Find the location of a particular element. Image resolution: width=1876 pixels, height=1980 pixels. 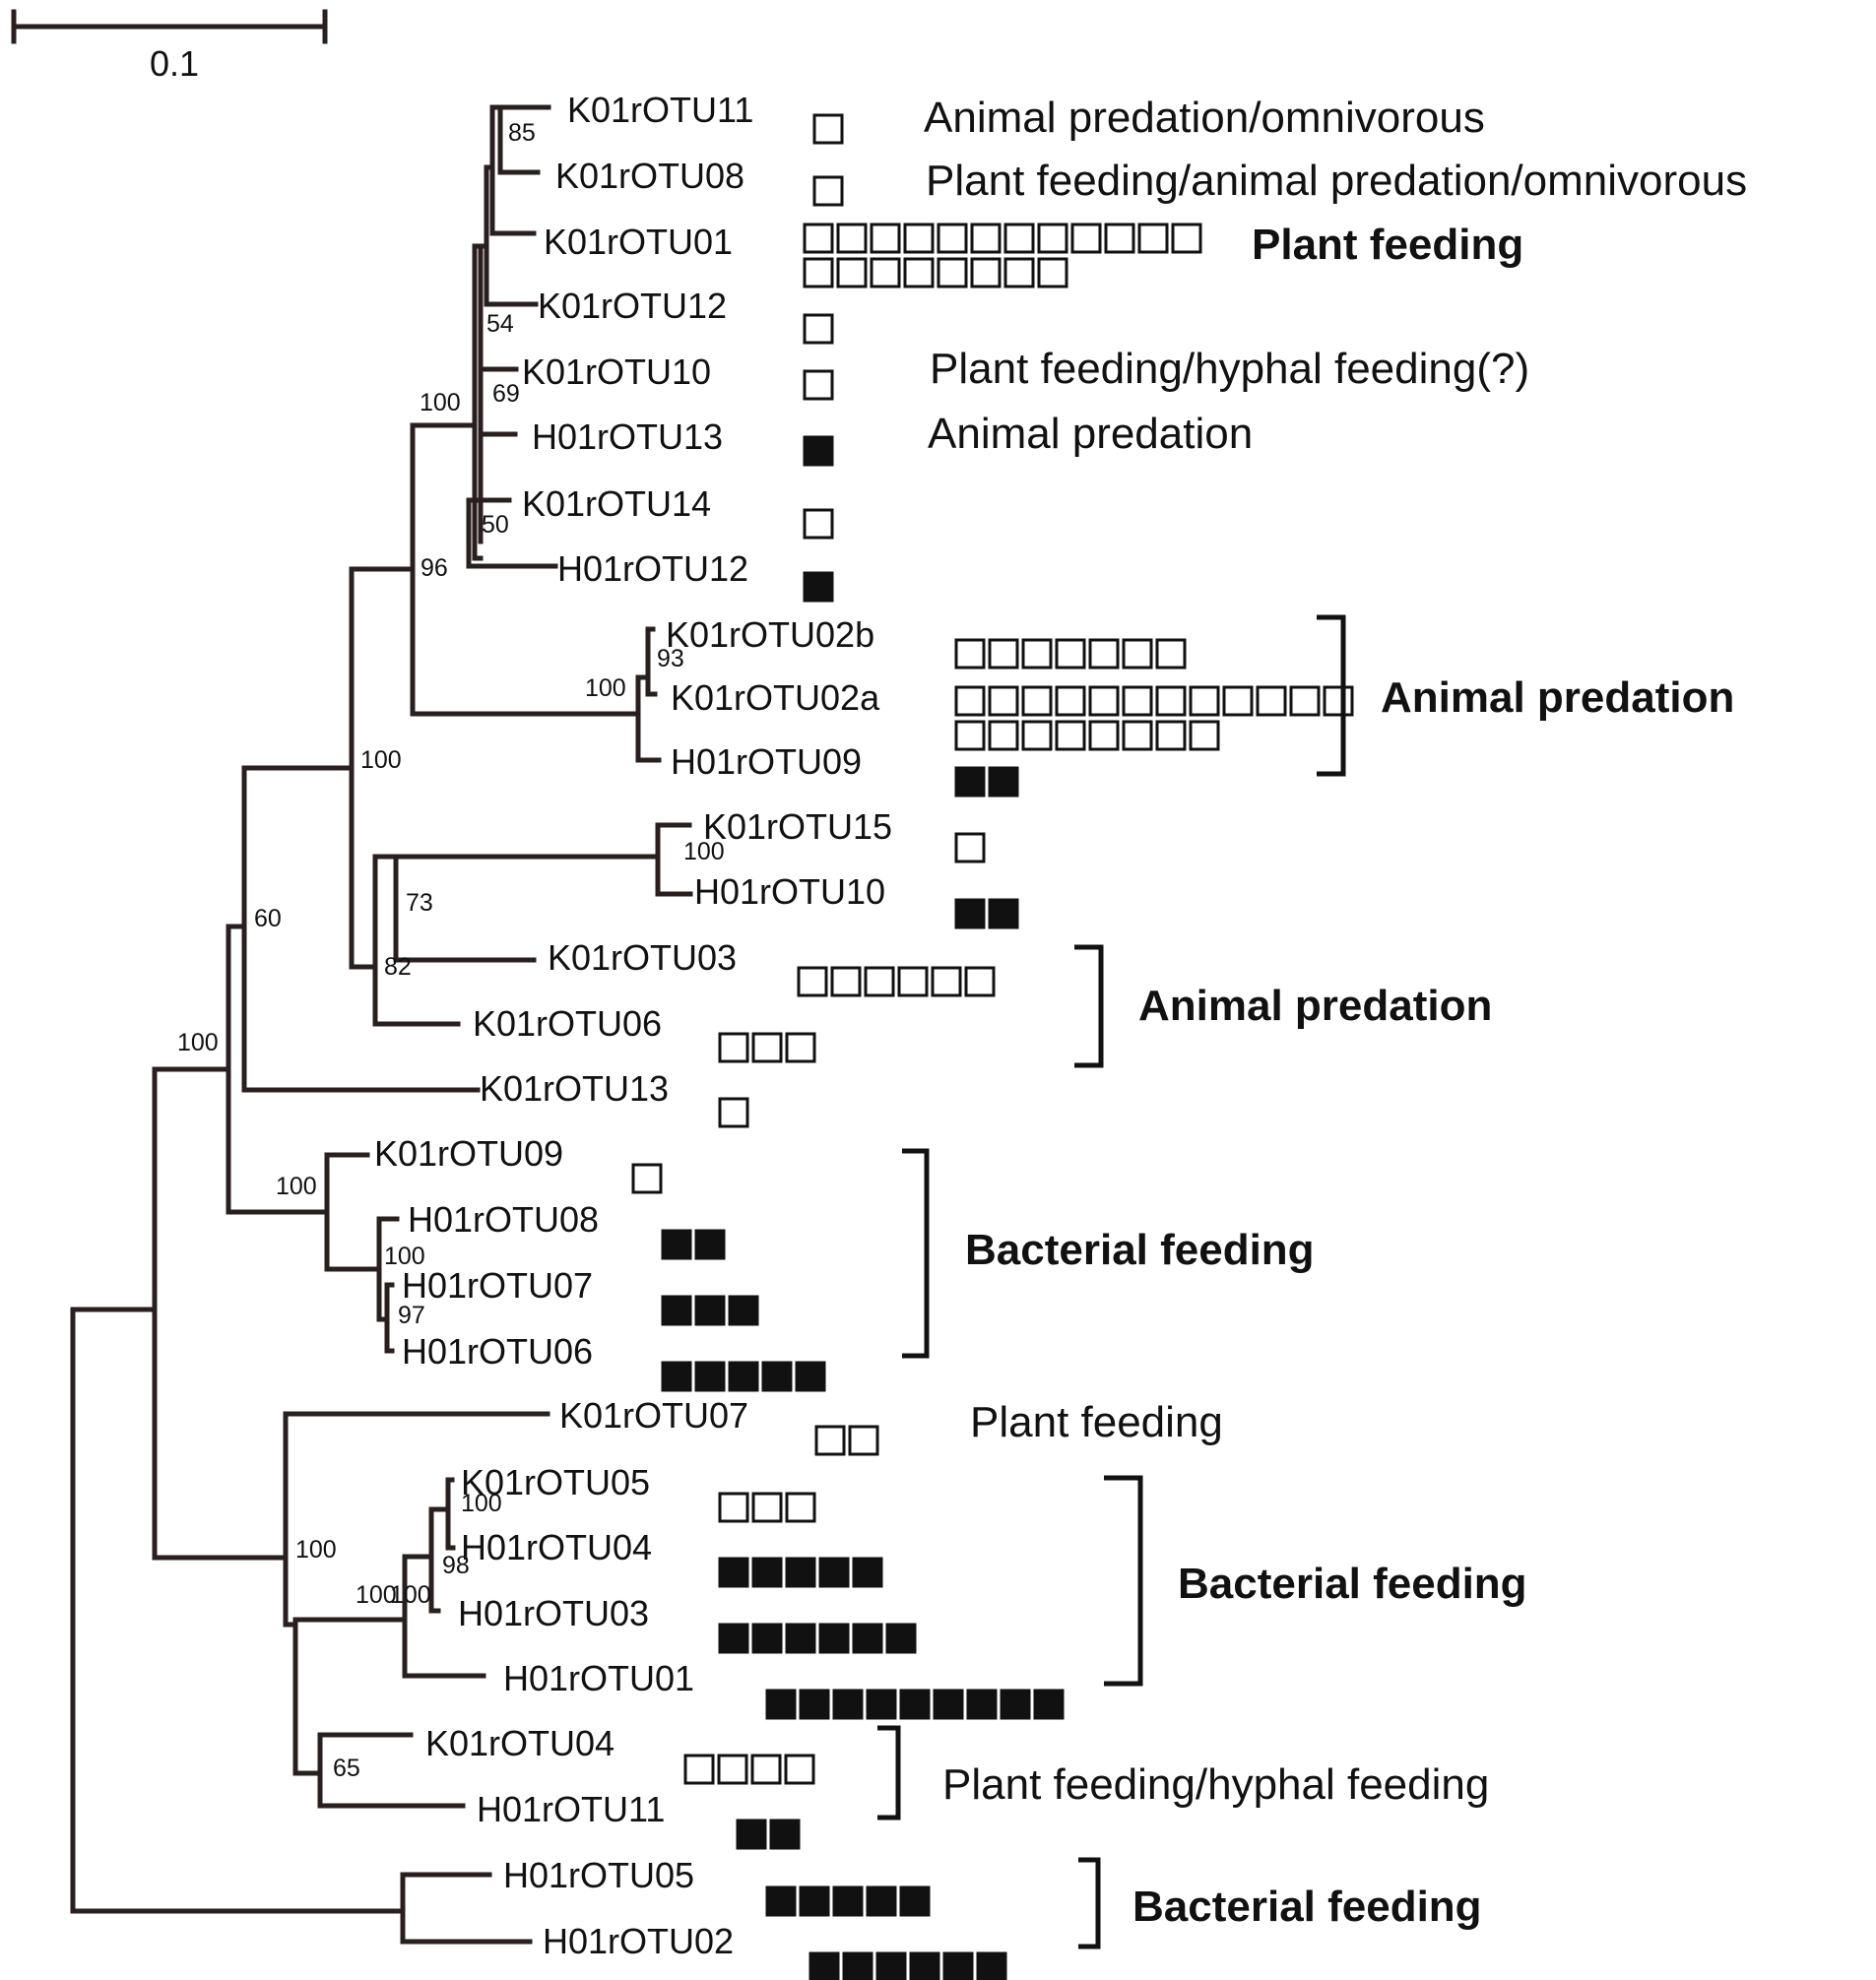

leaf-label: H01rOTU08 is located at coordinates (504, 1219).